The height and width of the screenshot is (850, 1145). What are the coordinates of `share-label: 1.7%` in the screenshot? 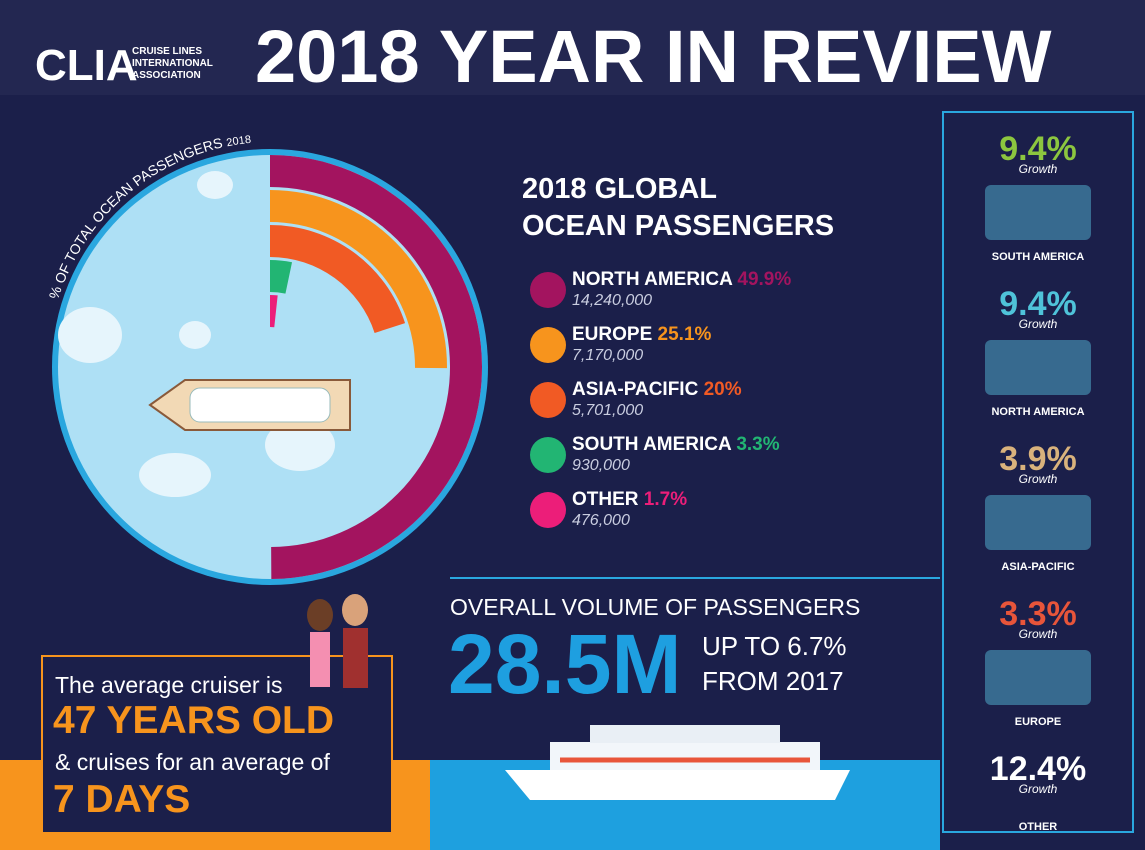 It's located at (665, 499).